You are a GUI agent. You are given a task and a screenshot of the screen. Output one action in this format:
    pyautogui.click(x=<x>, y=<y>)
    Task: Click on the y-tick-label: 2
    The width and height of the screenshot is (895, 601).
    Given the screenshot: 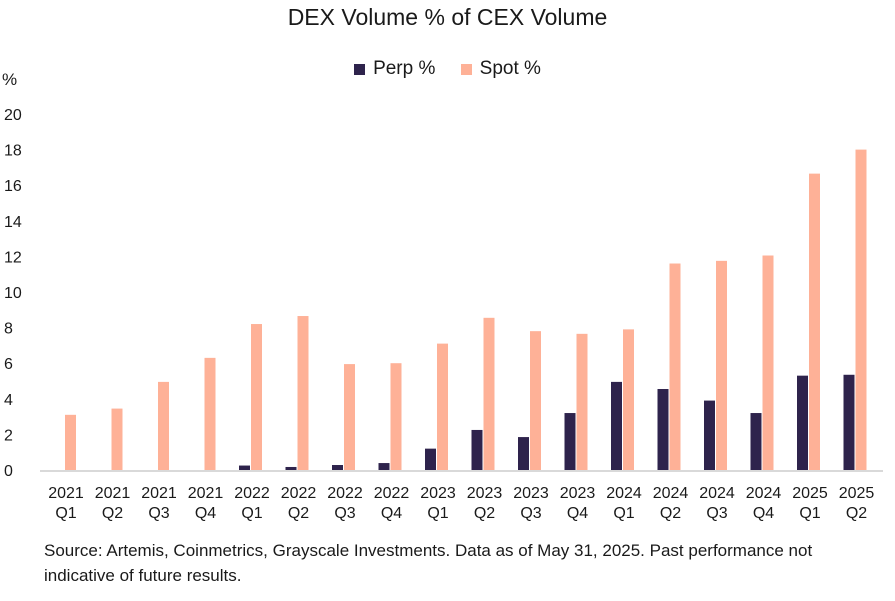 What is the action you would take?
    pyautogui.click(x=8, y=435)
    